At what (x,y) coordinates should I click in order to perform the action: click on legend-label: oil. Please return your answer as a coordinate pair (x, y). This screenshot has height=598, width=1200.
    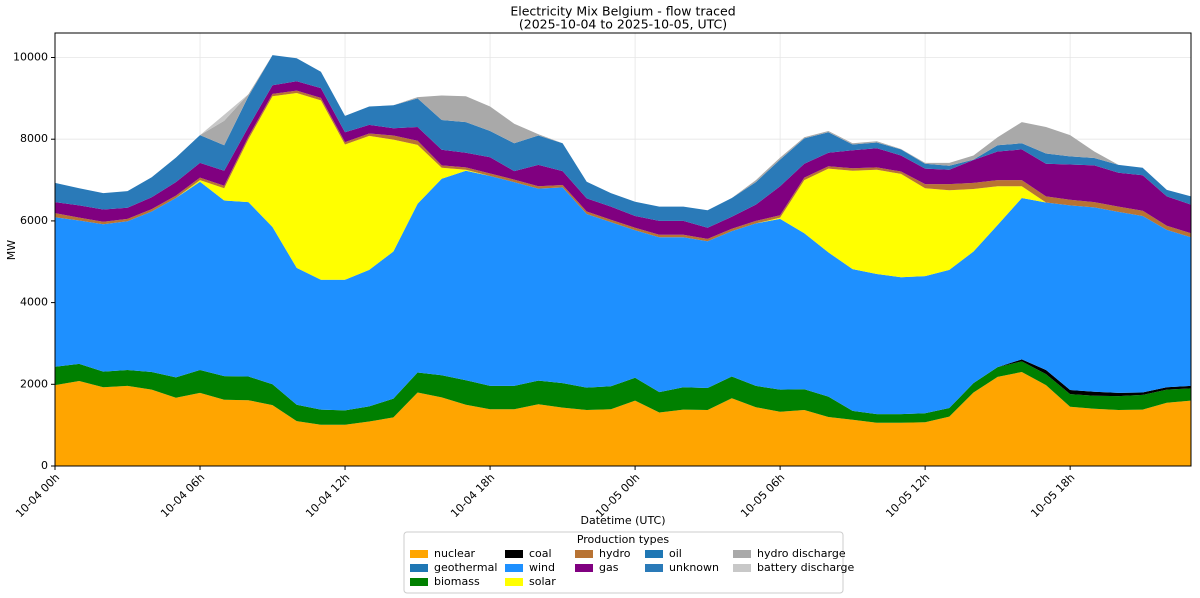
    Looking at the image, I should click on (675, 553).